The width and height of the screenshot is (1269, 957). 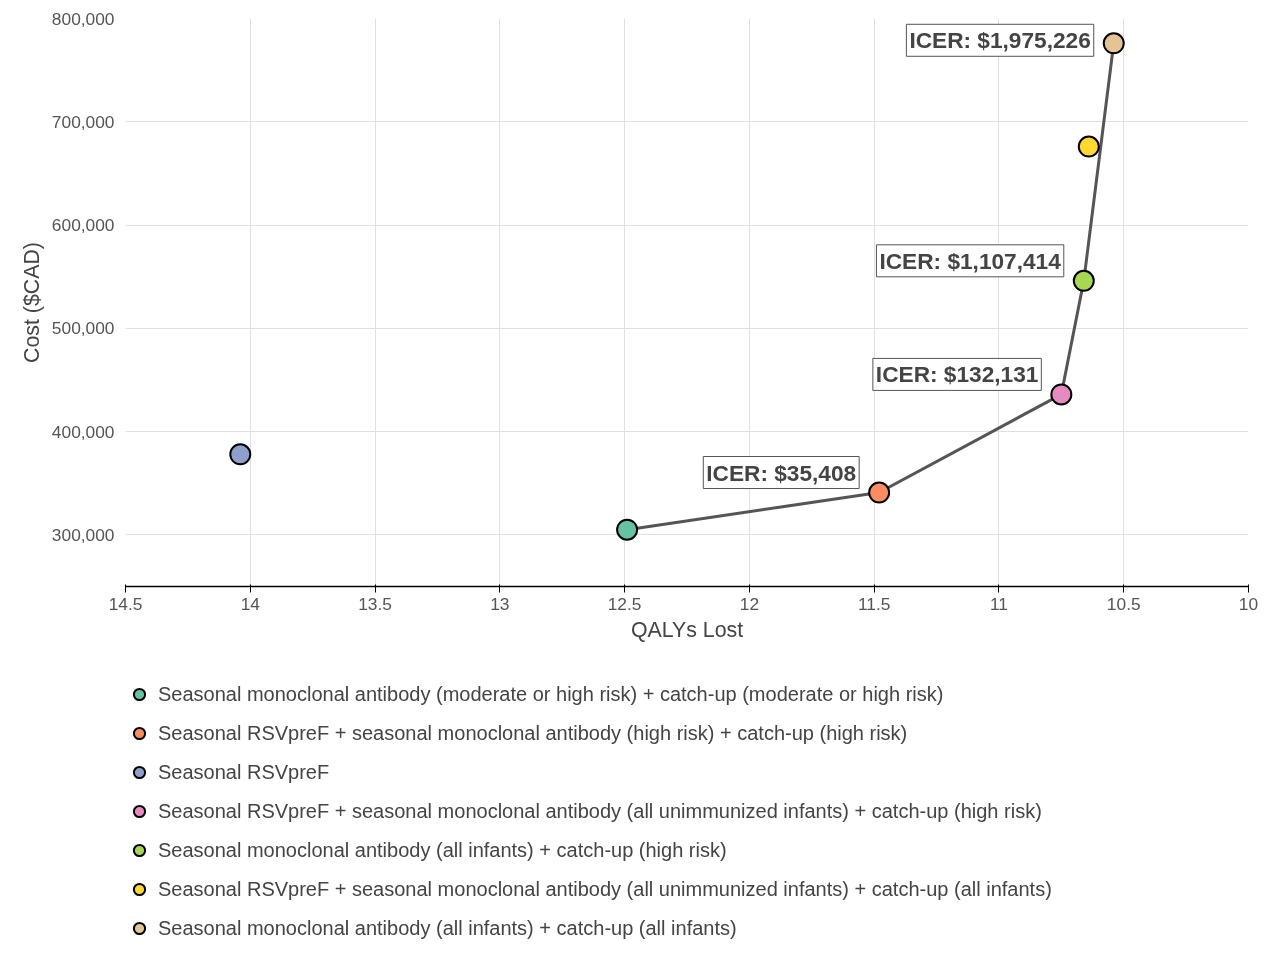 I want to click on y-tick-label: 600,000, so click(x=83, y=225).